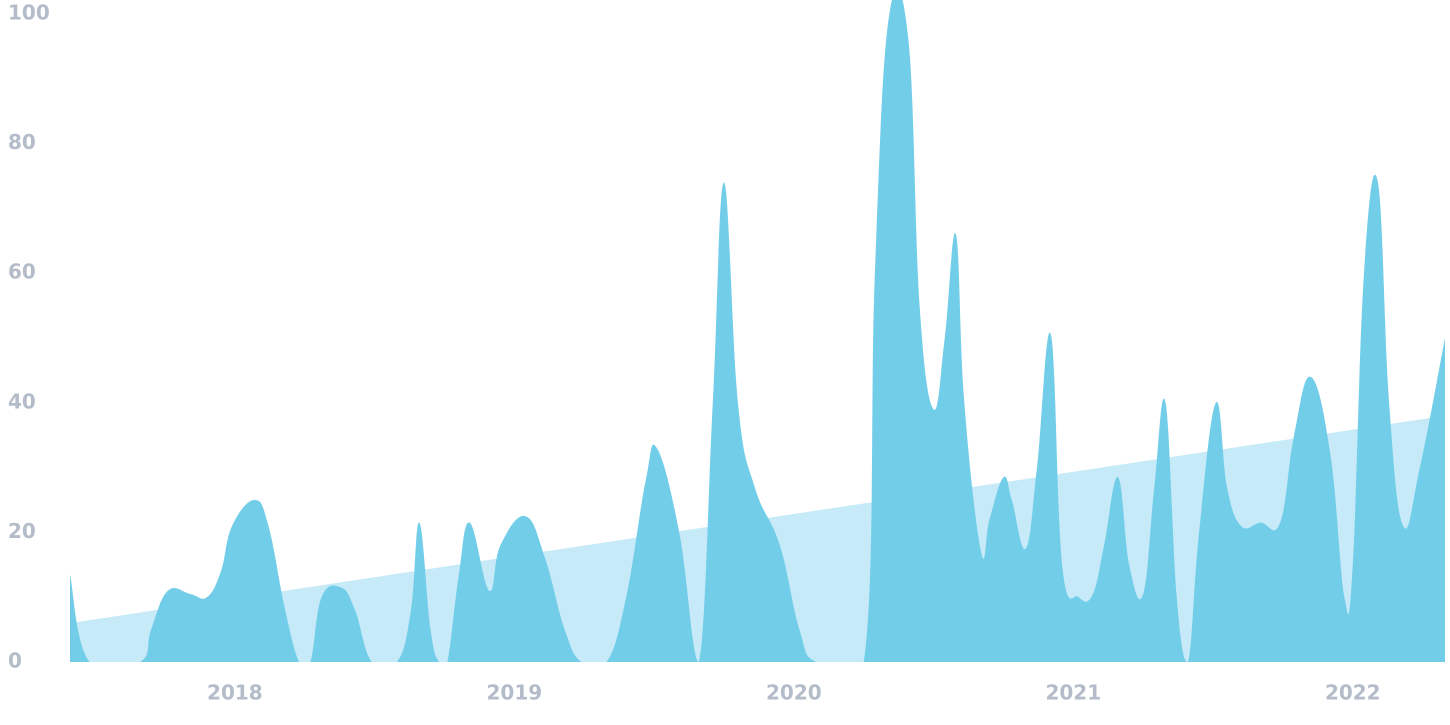  What do you see at coordinates (22, 401) in the screenshot?
I see `y-tick-label: 40` at bounding box center [22, 401].